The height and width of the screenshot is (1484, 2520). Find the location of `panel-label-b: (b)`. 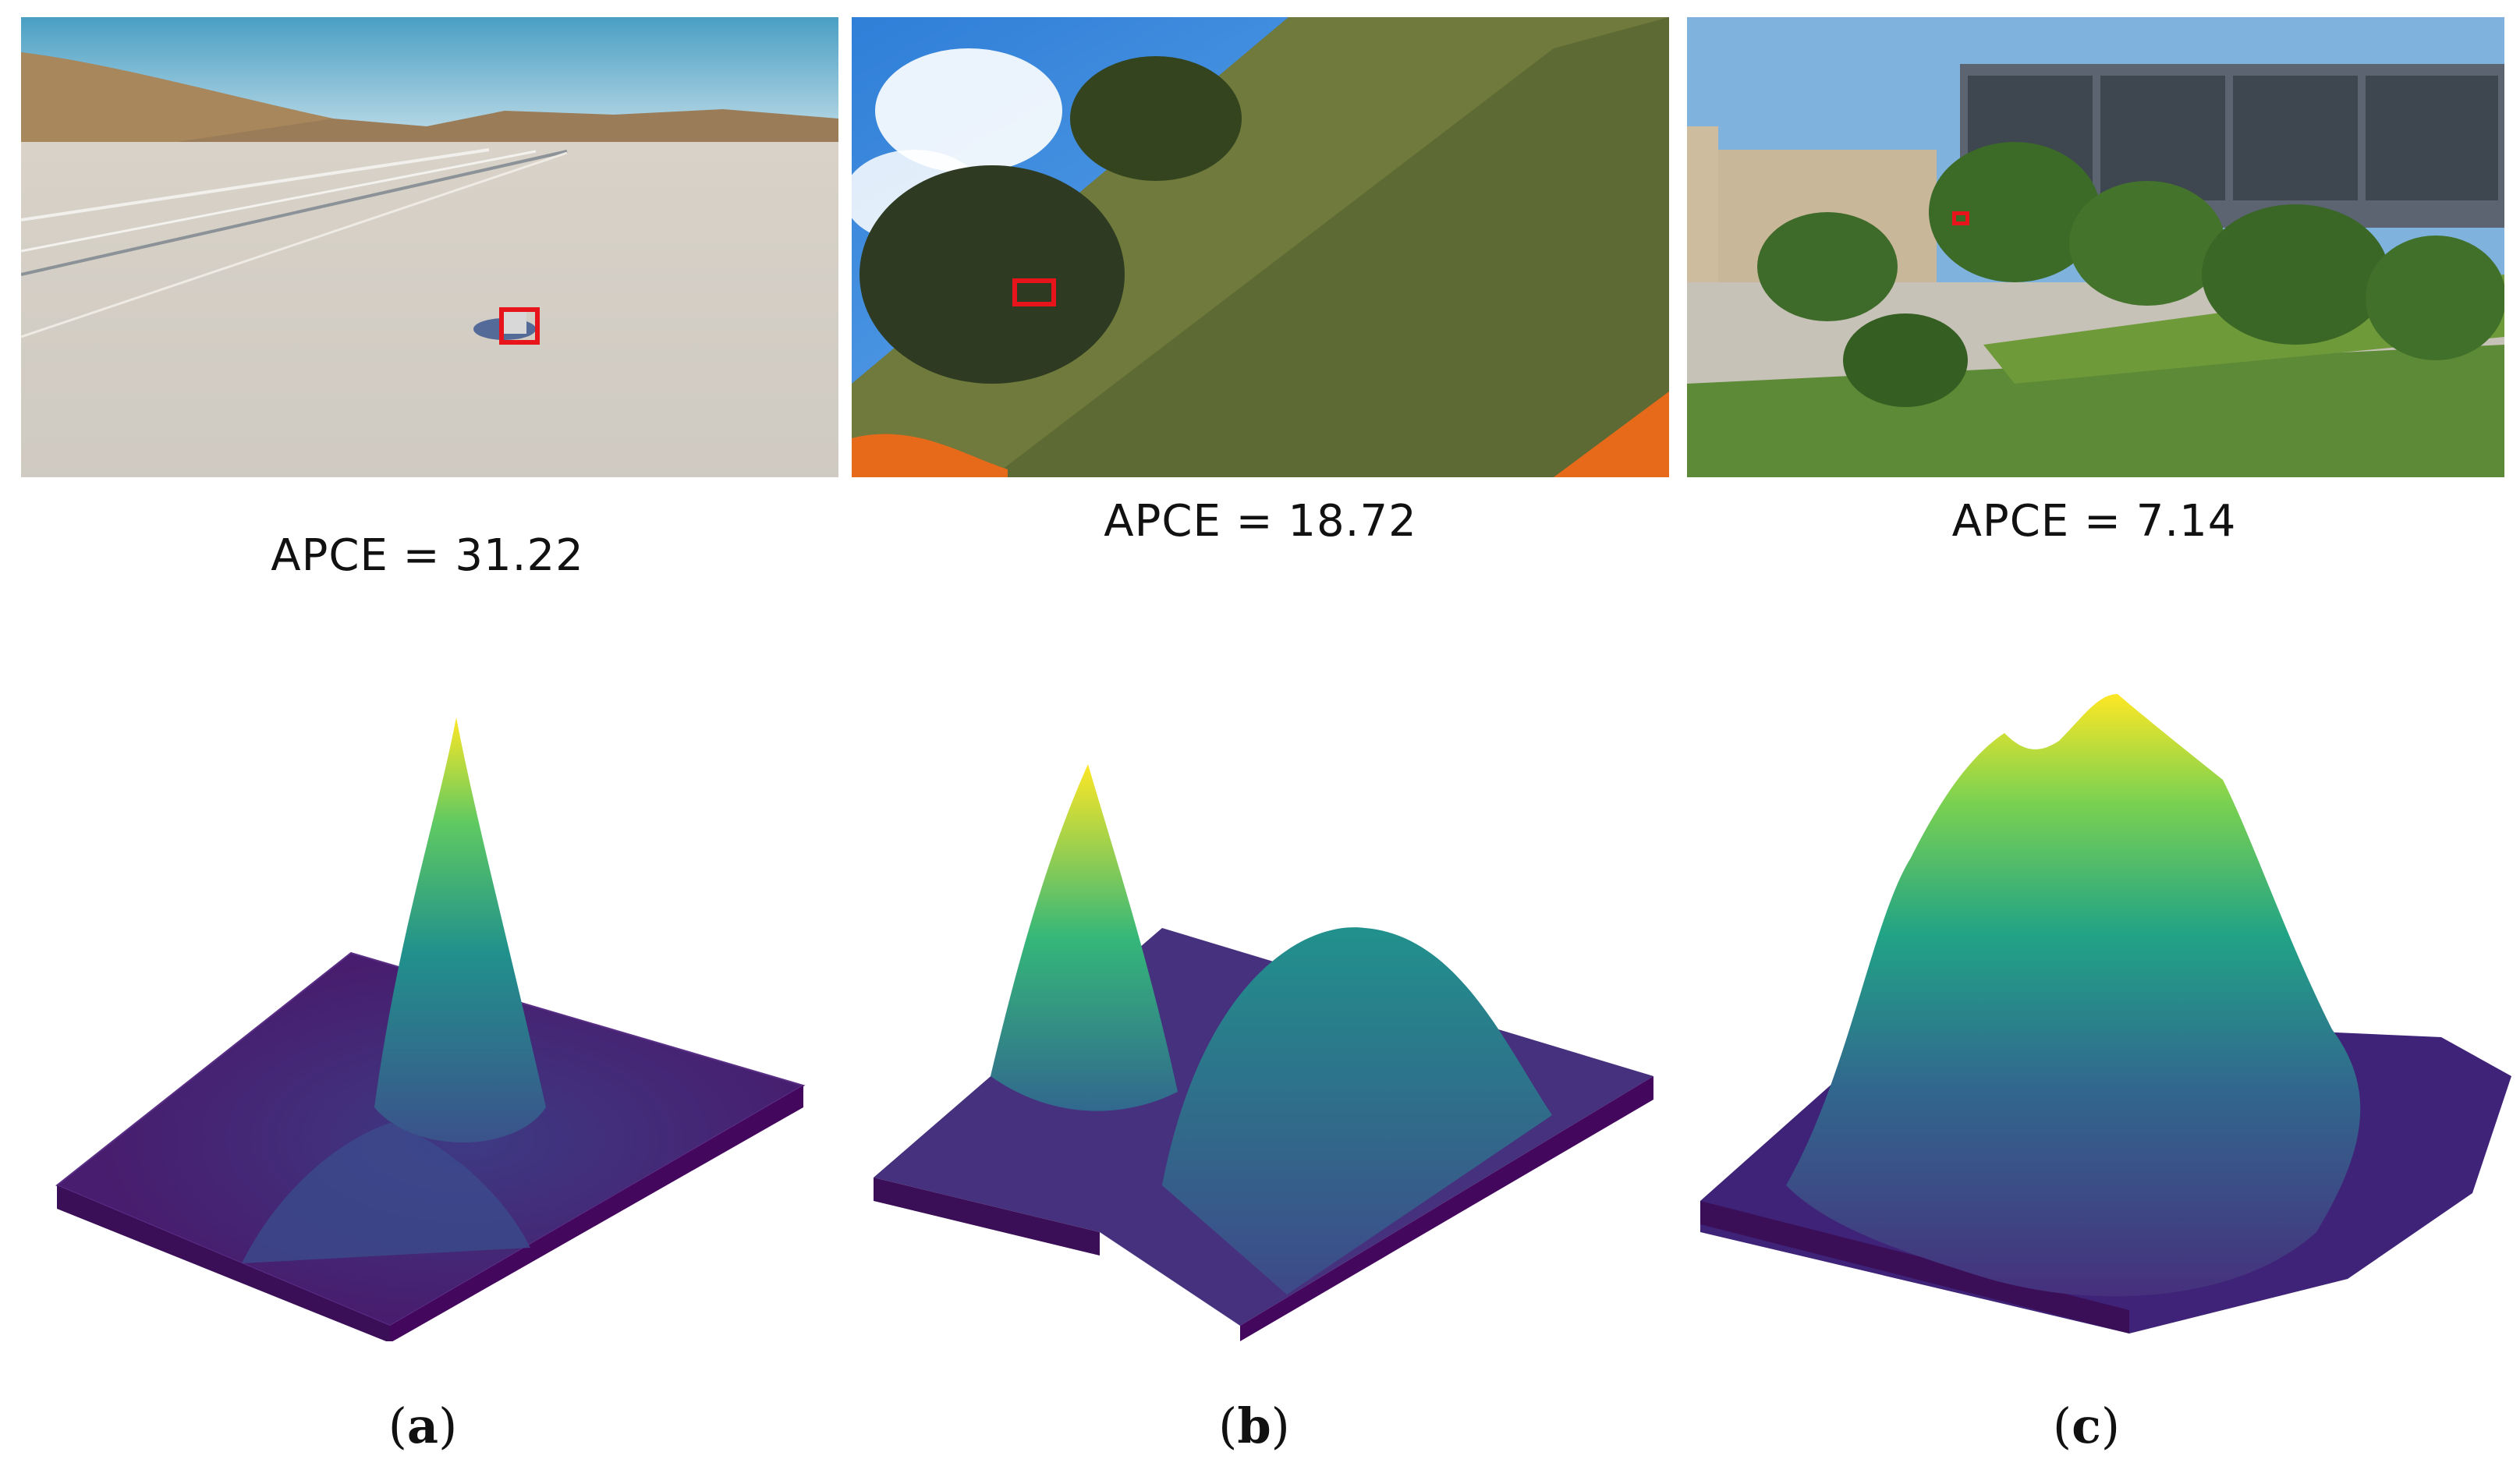

panel-label-b: (b) is located at coordinates (1254, 1425).